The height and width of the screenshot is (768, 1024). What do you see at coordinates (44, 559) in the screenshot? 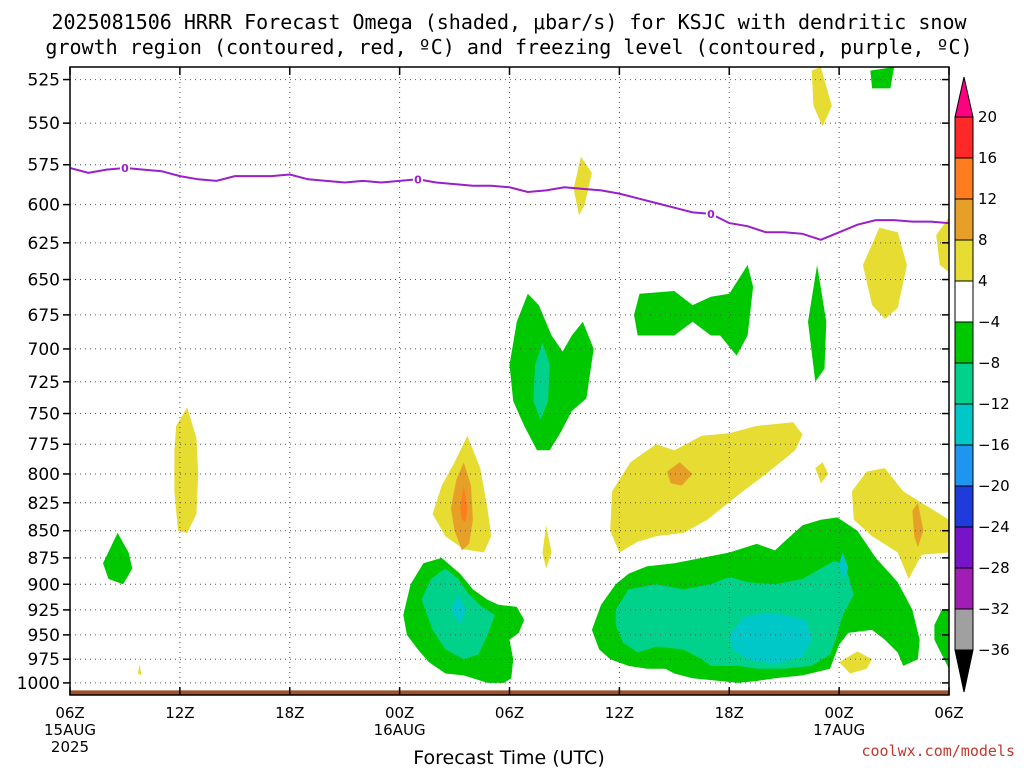
I see `y-tick-label-14: 875` at bounding box center [44, 559].